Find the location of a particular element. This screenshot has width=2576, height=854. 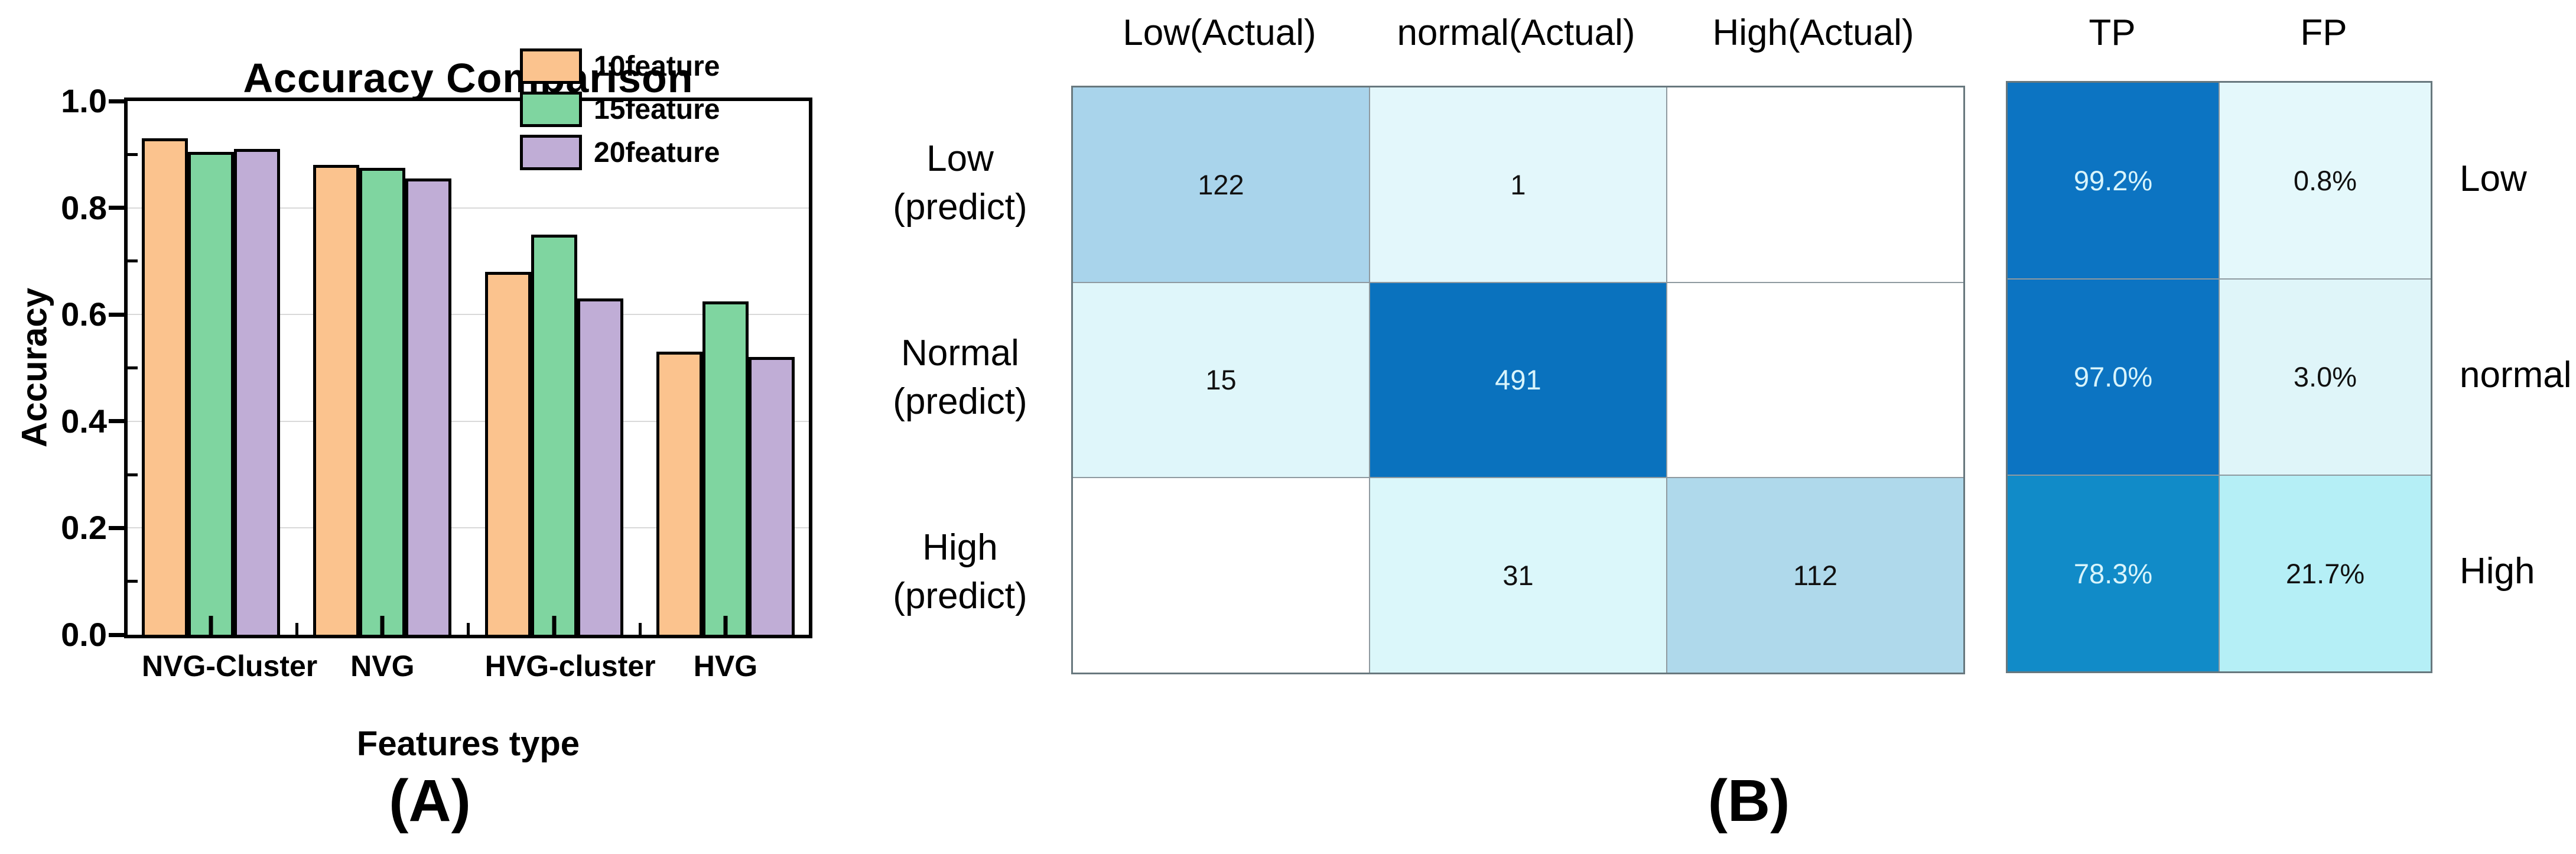

cell-r1c0: 15 is located at coordinates (1221, 380).